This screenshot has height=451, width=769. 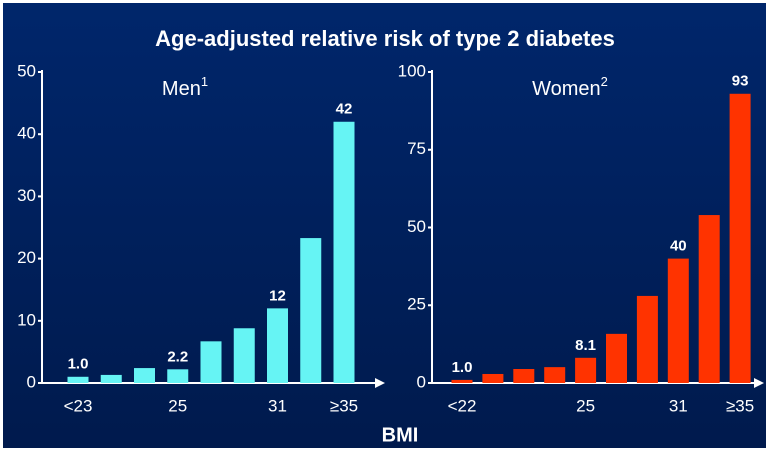 I want to click on value-label: 2.2, so click(x=177, y=356).